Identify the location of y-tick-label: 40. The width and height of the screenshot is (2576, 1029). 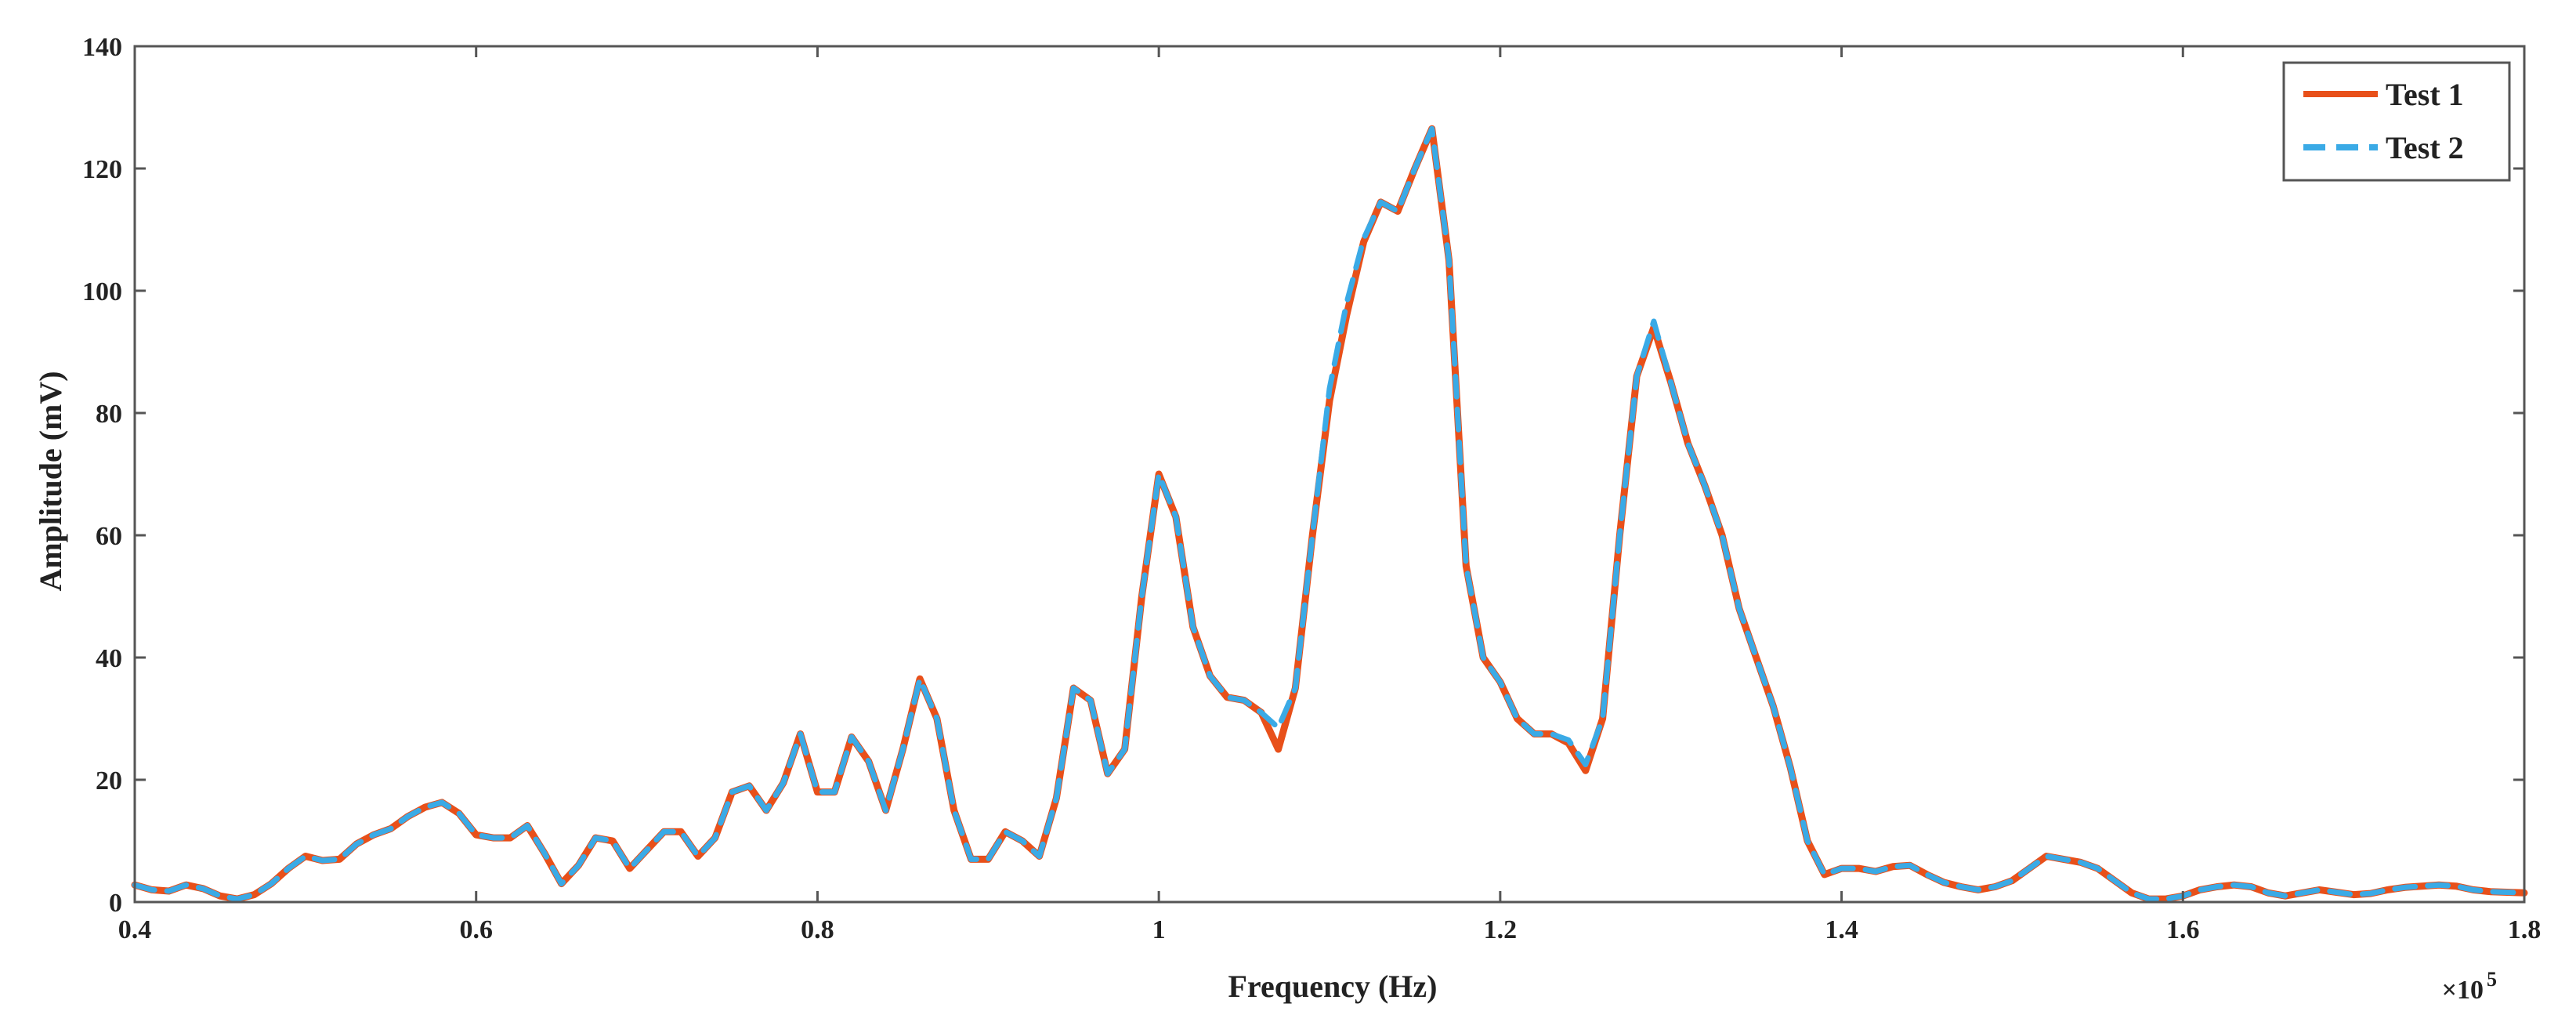
(109, 658).